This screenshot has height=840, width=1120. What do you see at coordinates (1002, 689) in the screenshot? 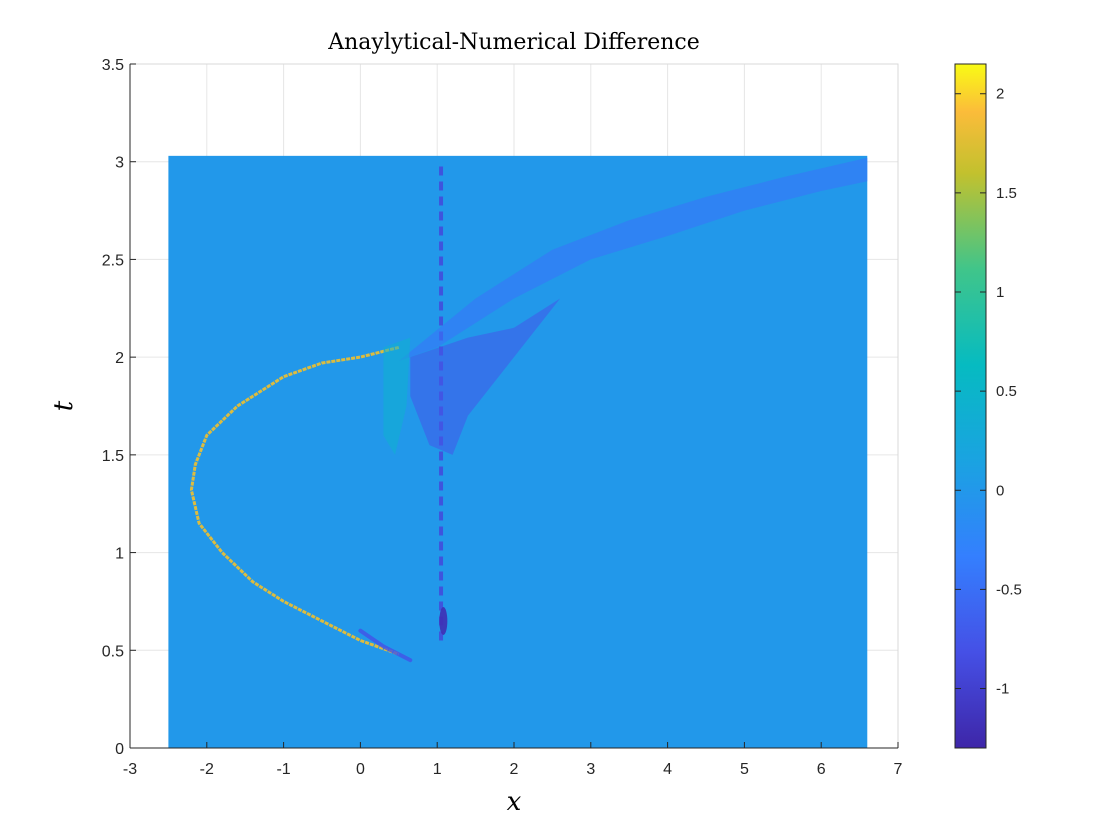
I see `colorbar-tick-label: -1` at bounding box center [1002, 689].